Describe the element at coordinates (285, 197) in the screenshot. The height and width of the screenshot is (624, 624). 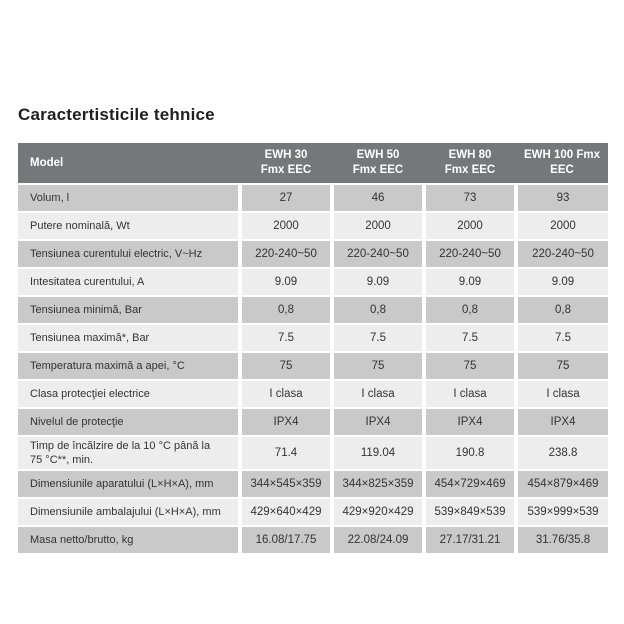
I see `spec-value: 27` at that location.